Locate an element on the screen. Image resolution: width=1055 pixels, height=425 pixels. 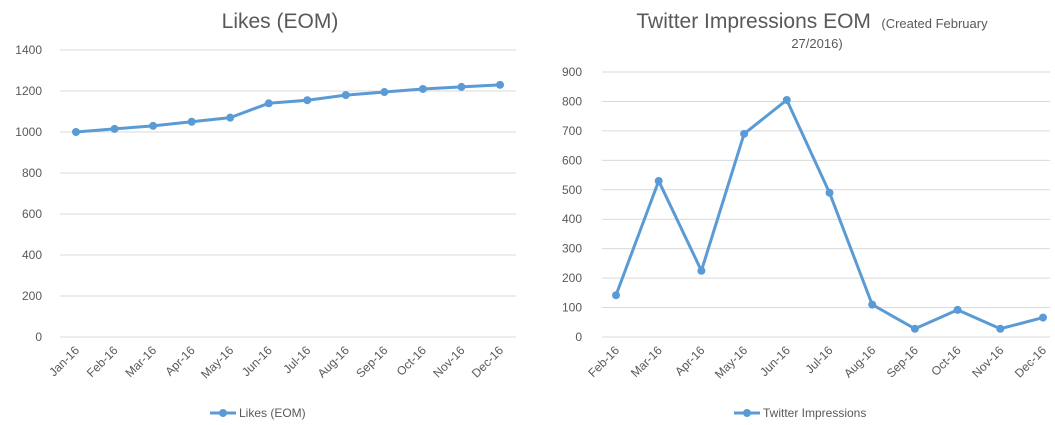
y-tick-label: 500 is located at coordinates (572, 190).